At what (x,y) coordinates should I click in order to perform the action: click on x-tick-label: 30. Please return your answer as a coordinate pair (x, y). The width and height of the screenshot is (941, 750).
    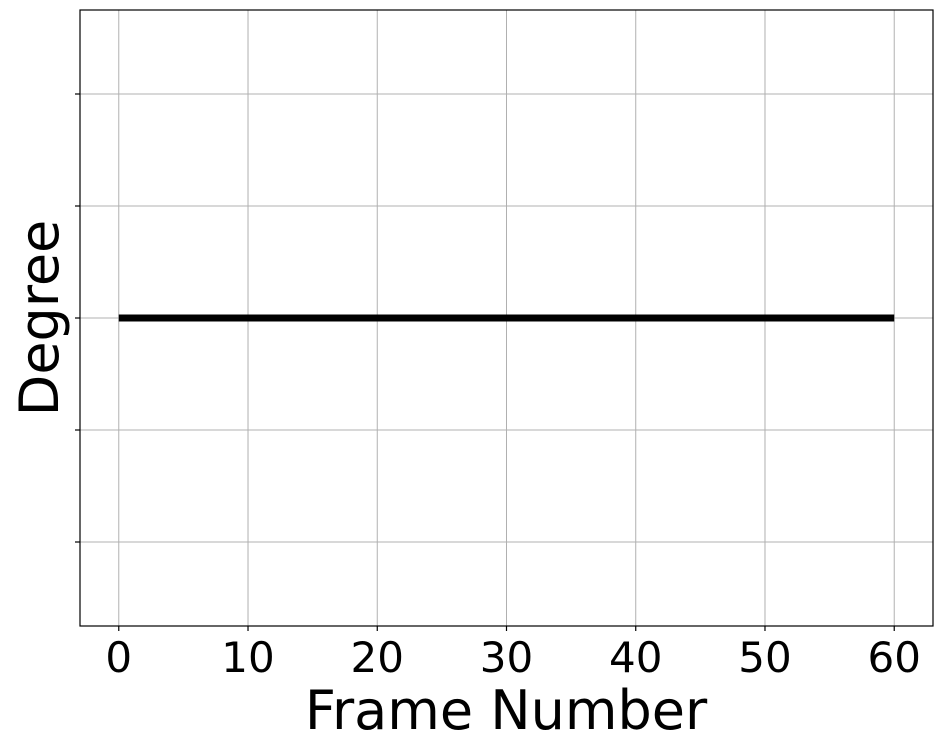
    Looking at the image, I should click on (506, 657).